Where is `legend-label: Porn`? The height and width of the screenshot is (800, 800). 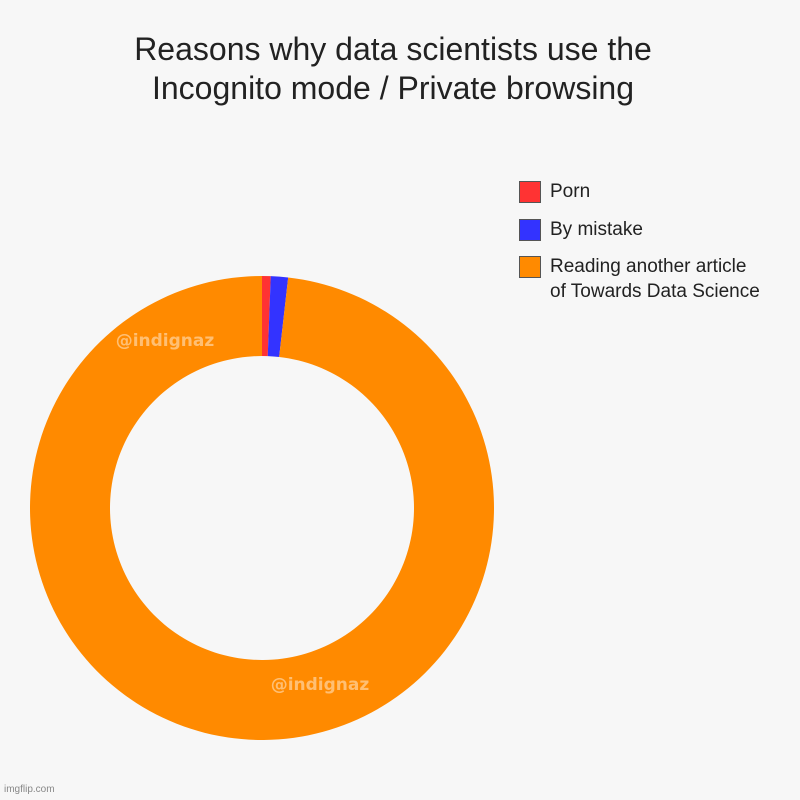
legend-label: Porn is located at coordinates (570, 191).